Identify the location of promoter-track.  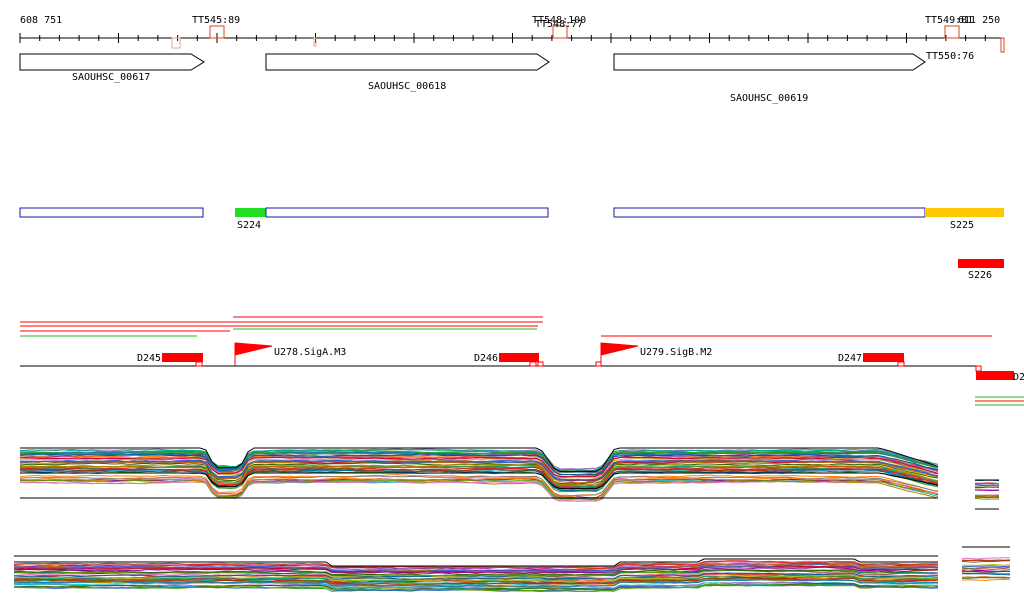
(436, 354).